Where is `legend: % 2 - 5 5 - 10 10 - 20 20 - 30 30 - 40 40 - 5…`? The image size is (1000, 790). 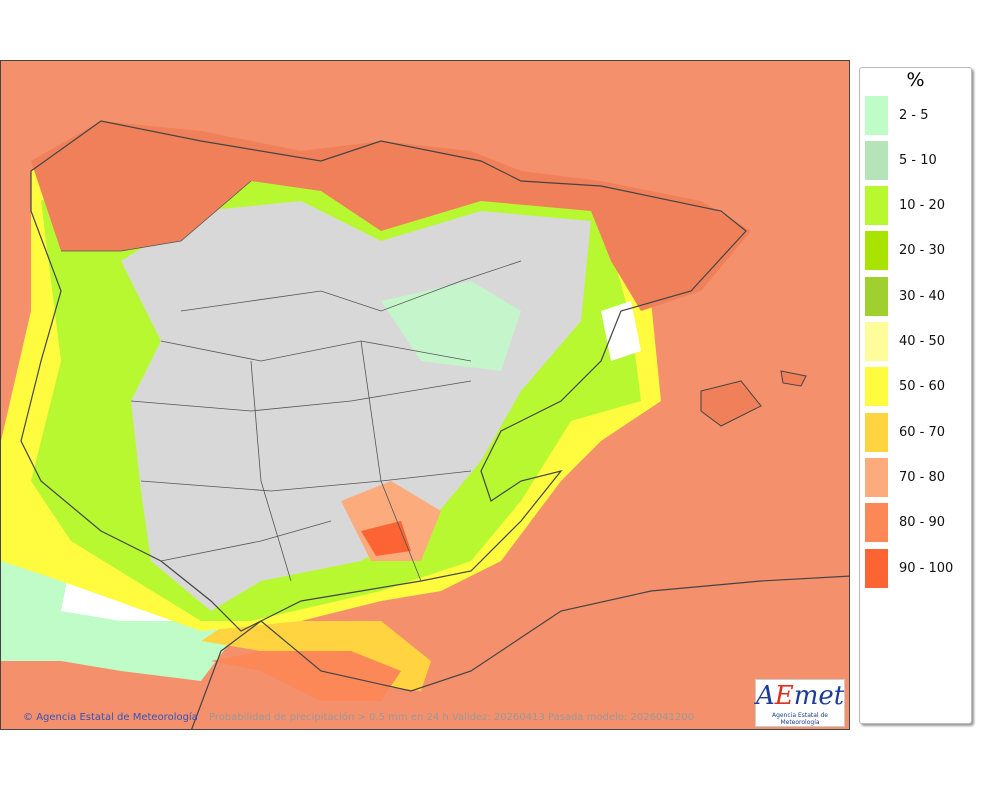 legend: % 2 - 5 5 - 10 10 - 20 20 - 30 30 - 40 40 - 5… is located at coordinates (915, 395).